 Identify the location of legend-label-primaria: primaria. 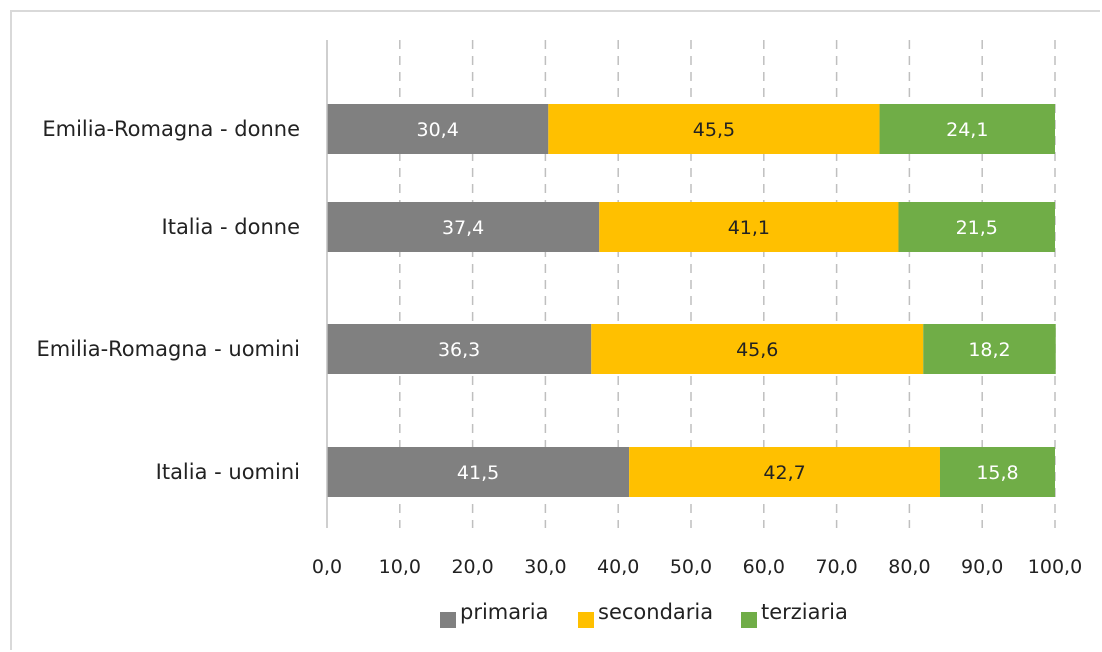
(504, 612).